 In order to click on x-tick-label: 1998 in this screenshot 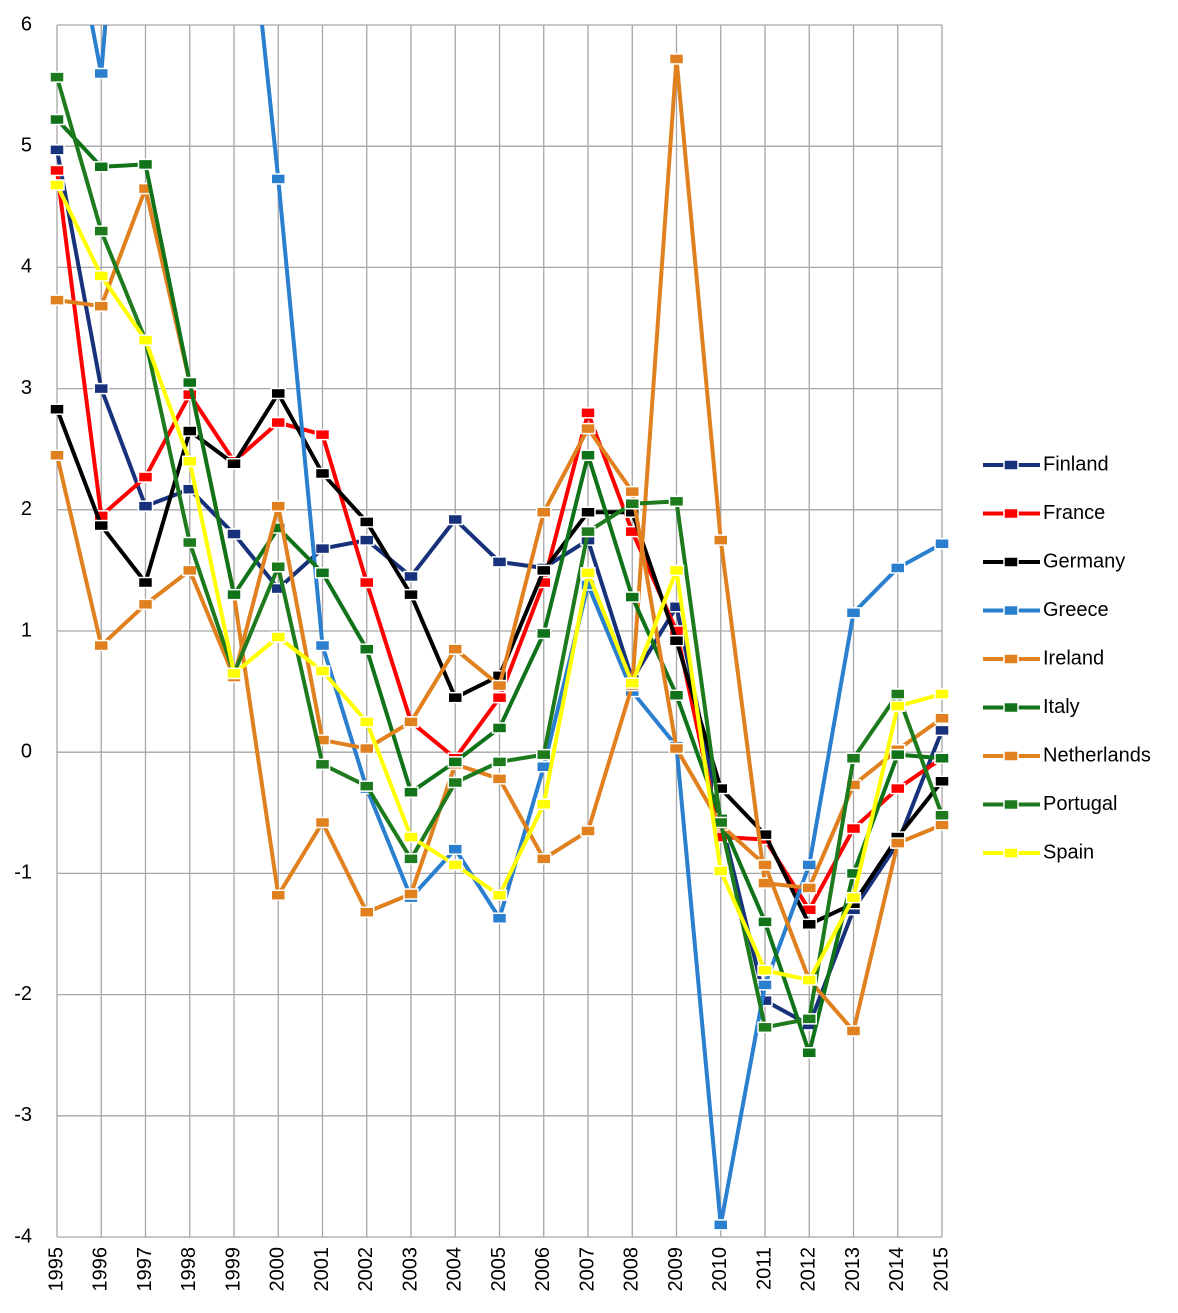, I will do `click(189, 1269)`.